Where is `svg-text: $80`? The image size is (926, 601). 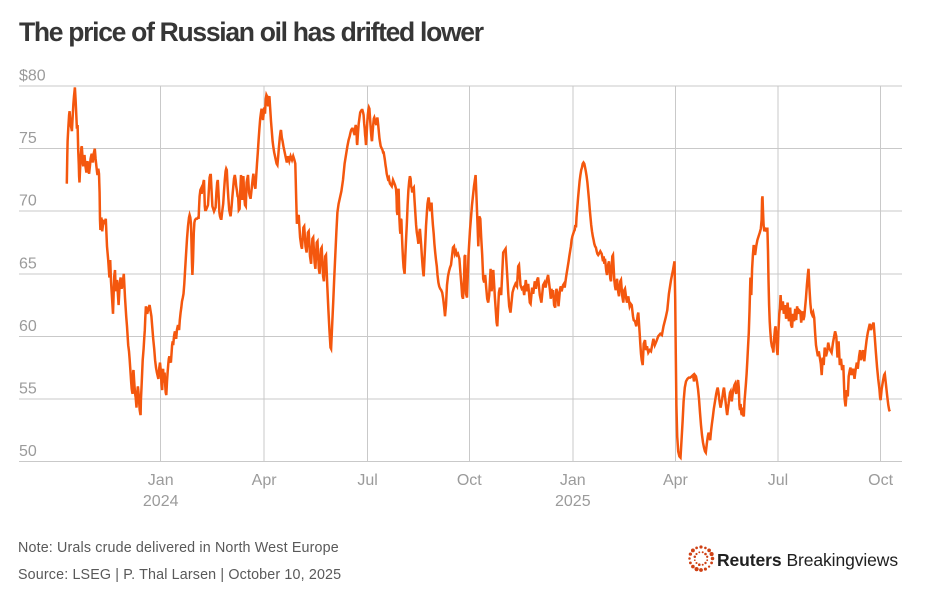
svg-text: $80 is located at coordinates (32, 76).